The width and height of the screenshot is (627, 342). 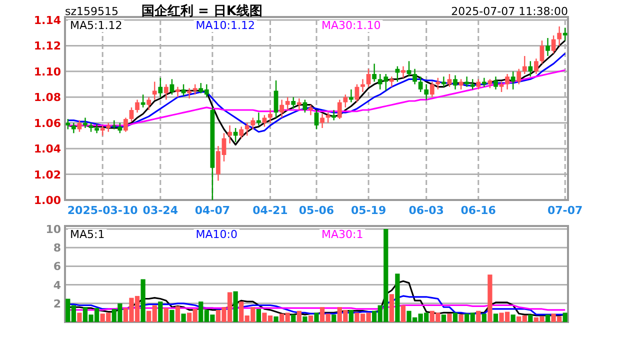 I want to click on annotation: 2025-07-07 11:38:00, so click(x=509, y=11).